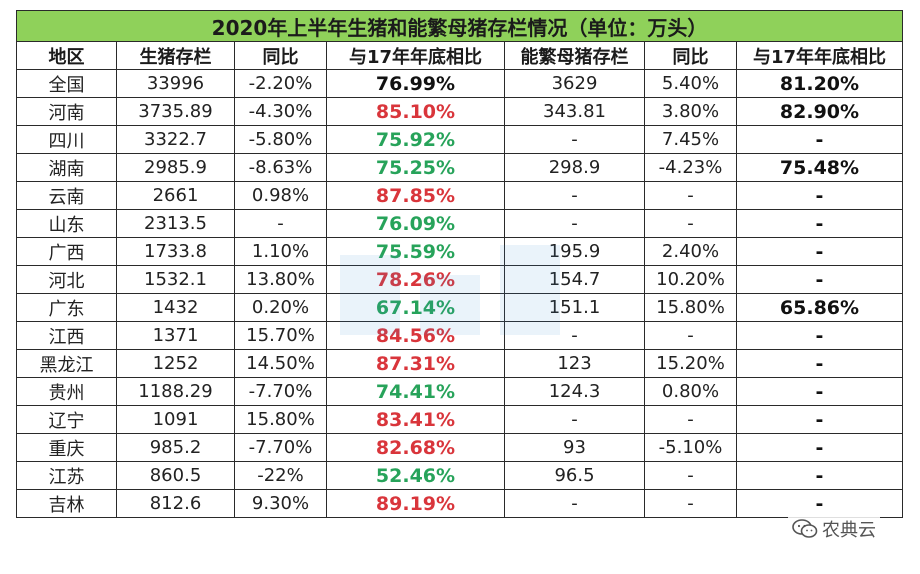 The width and height of the screenshot is (920, 574). I want to click on cell-hog-yoy: -2.20%, so click(280, 83).